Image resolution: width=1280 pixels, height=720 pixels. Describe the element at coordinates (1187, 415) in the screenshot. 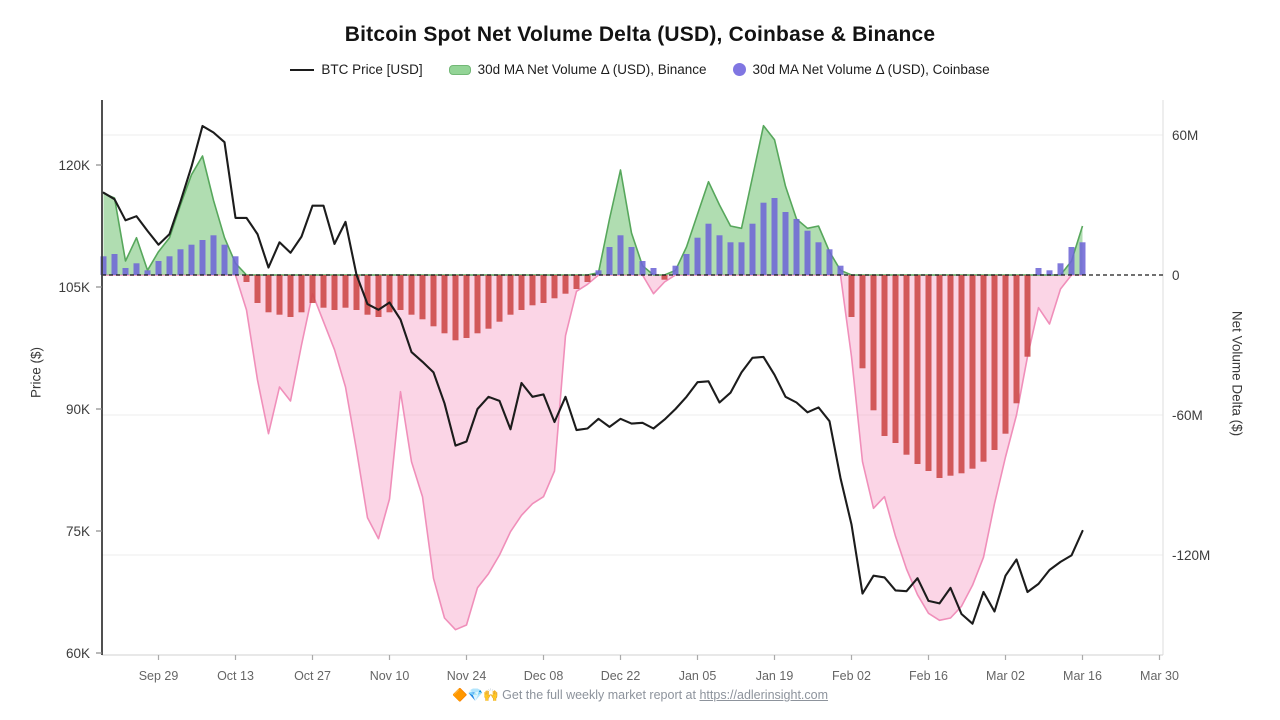

I see `right-axis-tick-label: -60M` at that location.